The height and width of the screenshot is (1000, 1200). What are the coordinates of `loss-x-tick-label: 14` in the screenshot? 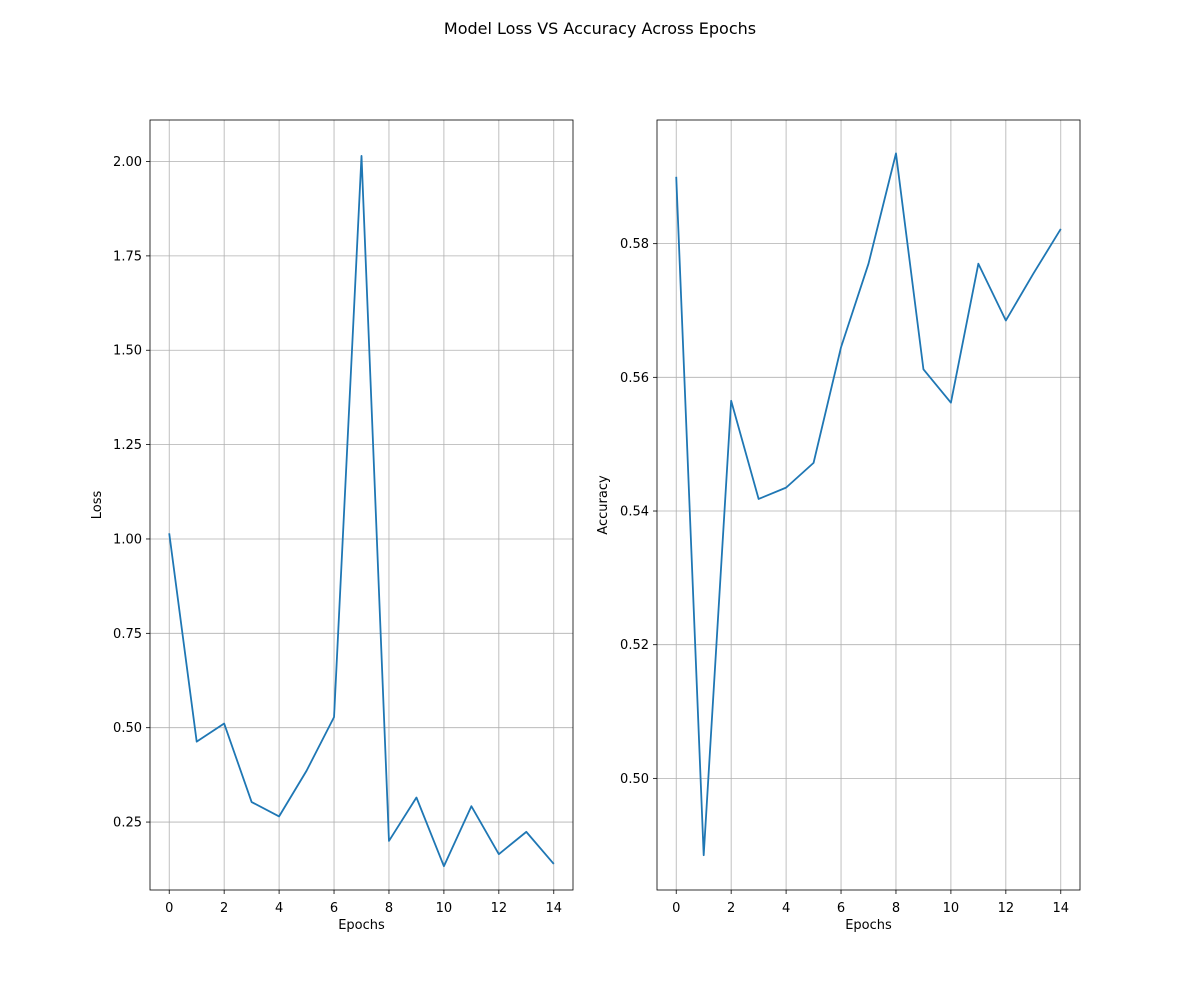 It's located at (553, 908).